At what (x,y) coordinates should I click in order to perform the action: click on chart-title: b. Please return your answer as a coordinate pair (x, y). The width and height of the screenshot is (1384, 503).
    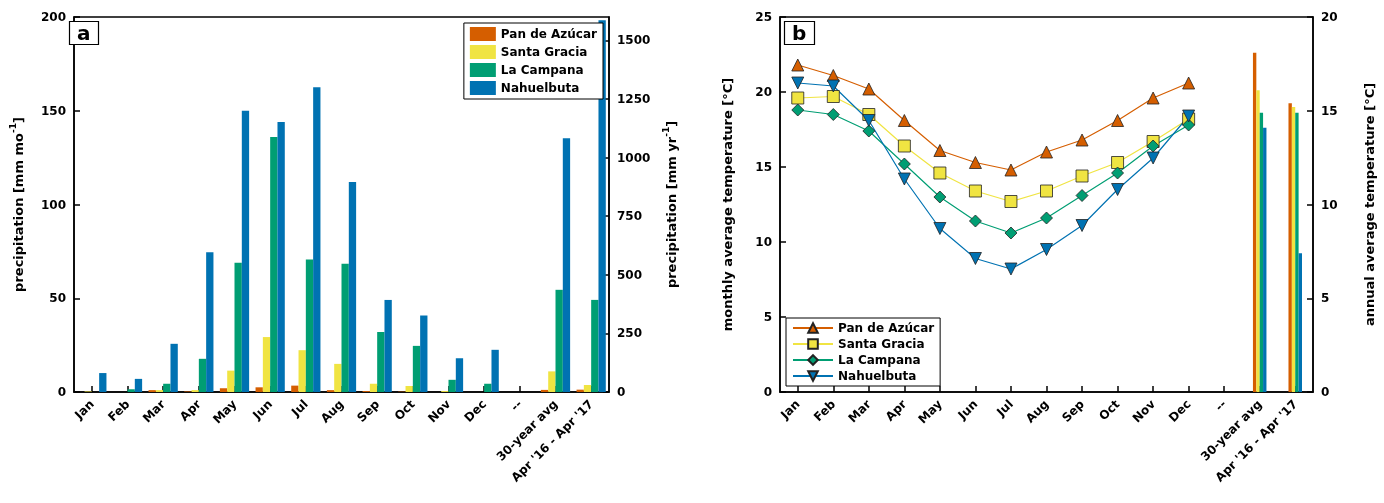
    Looking at the image, I should click on (799, 33).